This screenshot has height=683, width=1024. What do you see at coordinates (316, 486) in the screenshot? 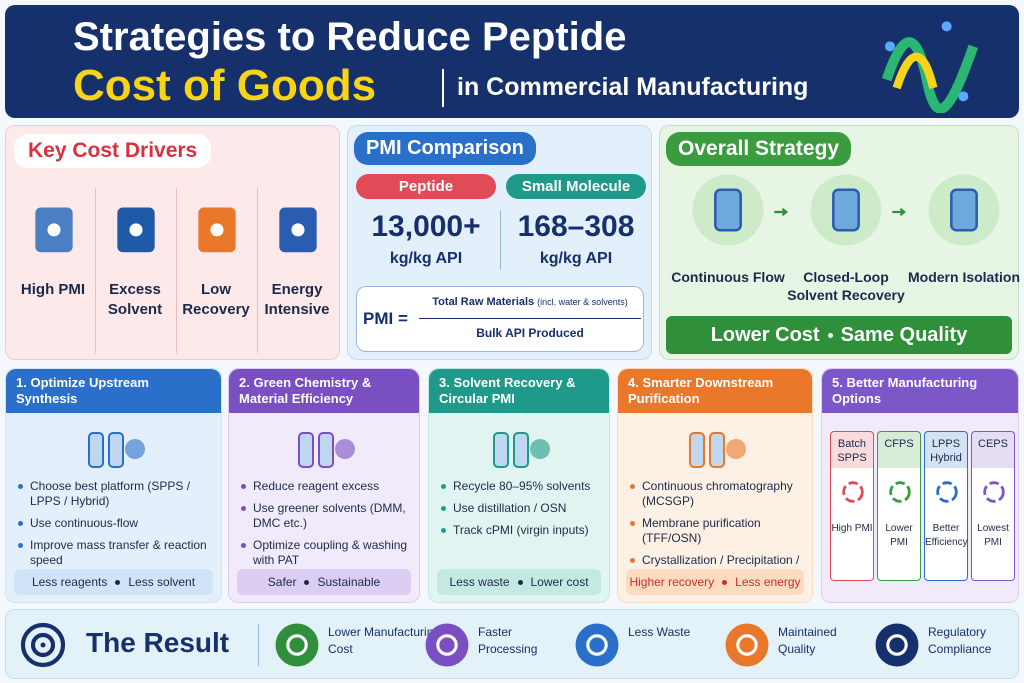
I see `bullet-text: Reduce reagent excess` at bounding box center [316, 486].